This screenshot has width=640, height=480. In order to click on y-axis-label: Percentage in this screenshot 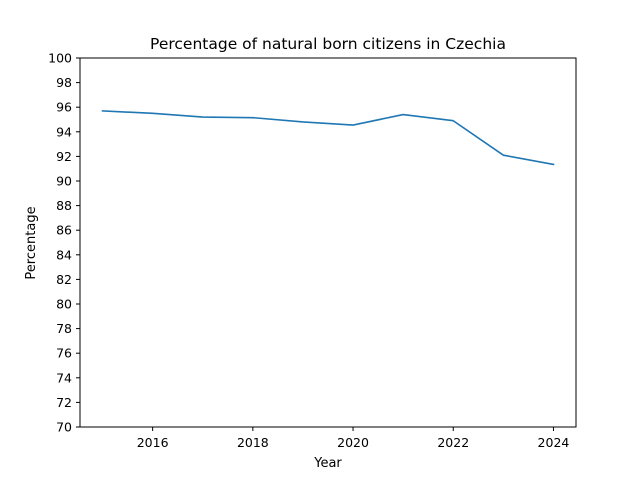, I will do `click(31, 242)`.